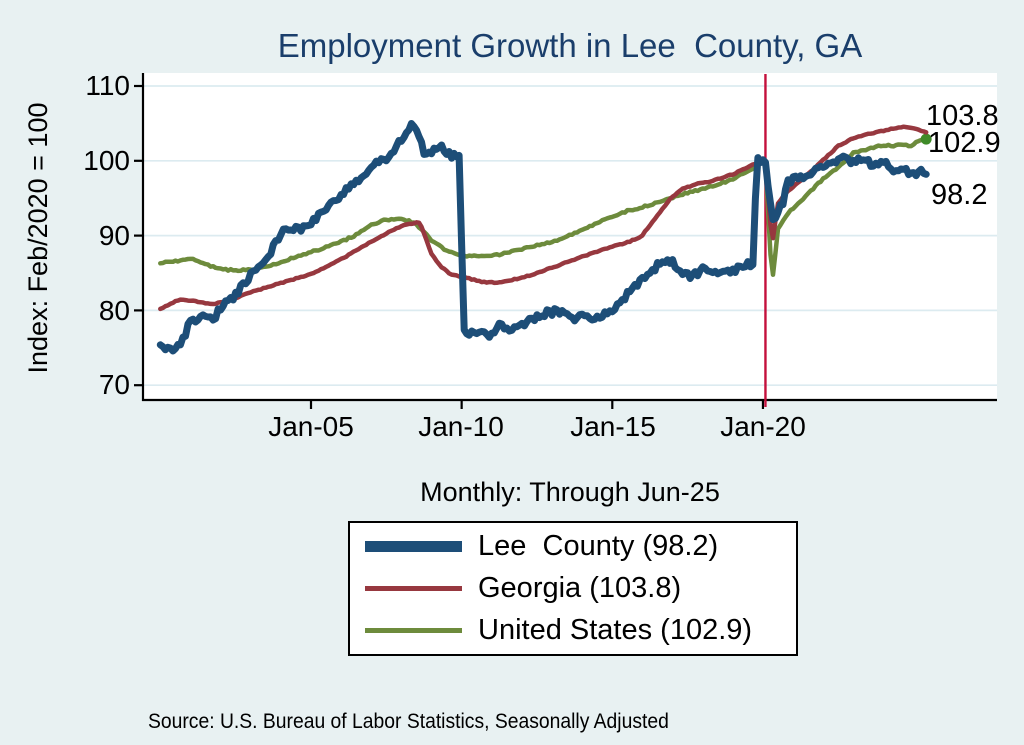  I want to click on legend-label-lee-county: Lee County (98.2), so click(598, 546).